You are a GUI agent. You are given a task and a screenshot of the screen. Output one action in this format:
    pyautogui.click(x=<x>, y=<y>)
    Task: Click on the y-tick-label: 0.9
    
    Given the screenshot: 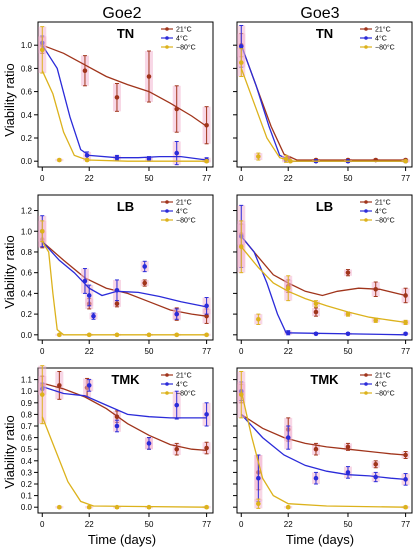 What is the action you would take?
    pyautogui.click(x=27, y=403)
    